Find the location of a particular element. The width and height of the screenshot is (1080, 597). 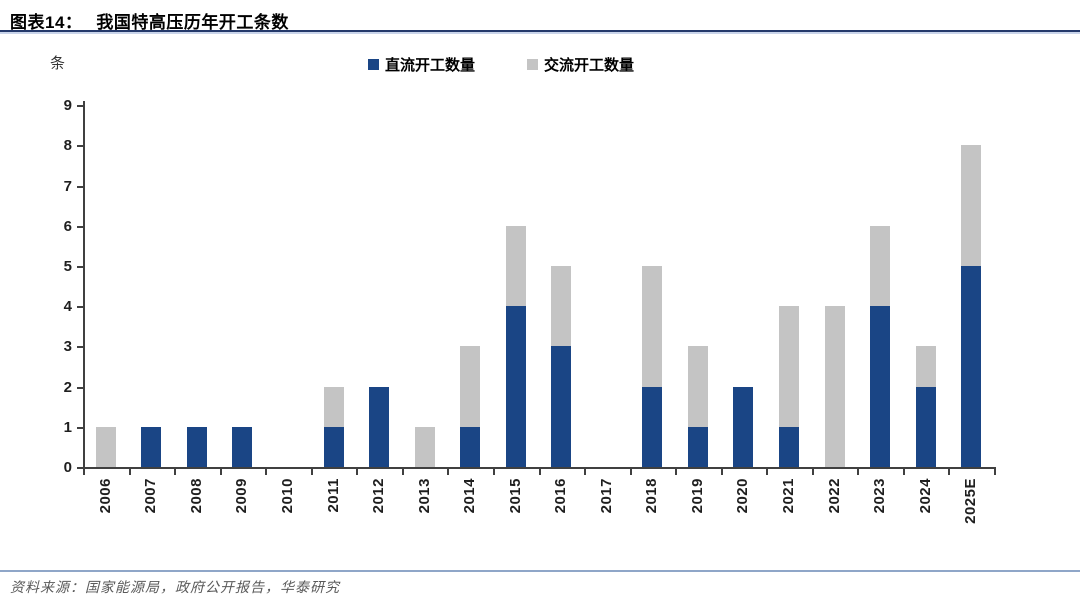

x-category-label: 2014 is located at coordinates (470, 496).